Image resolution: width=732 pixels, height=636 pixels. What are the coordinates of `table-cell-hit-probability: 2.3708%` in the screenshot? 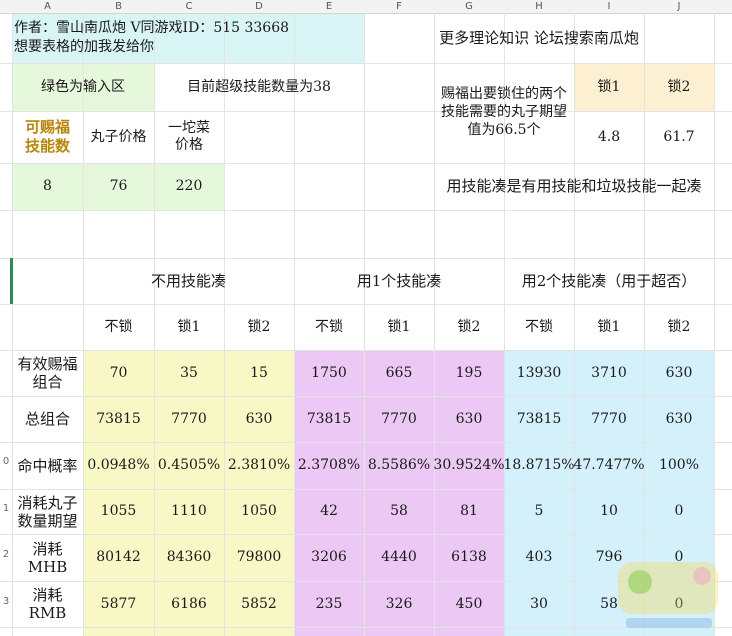 It's located at (329, 465).